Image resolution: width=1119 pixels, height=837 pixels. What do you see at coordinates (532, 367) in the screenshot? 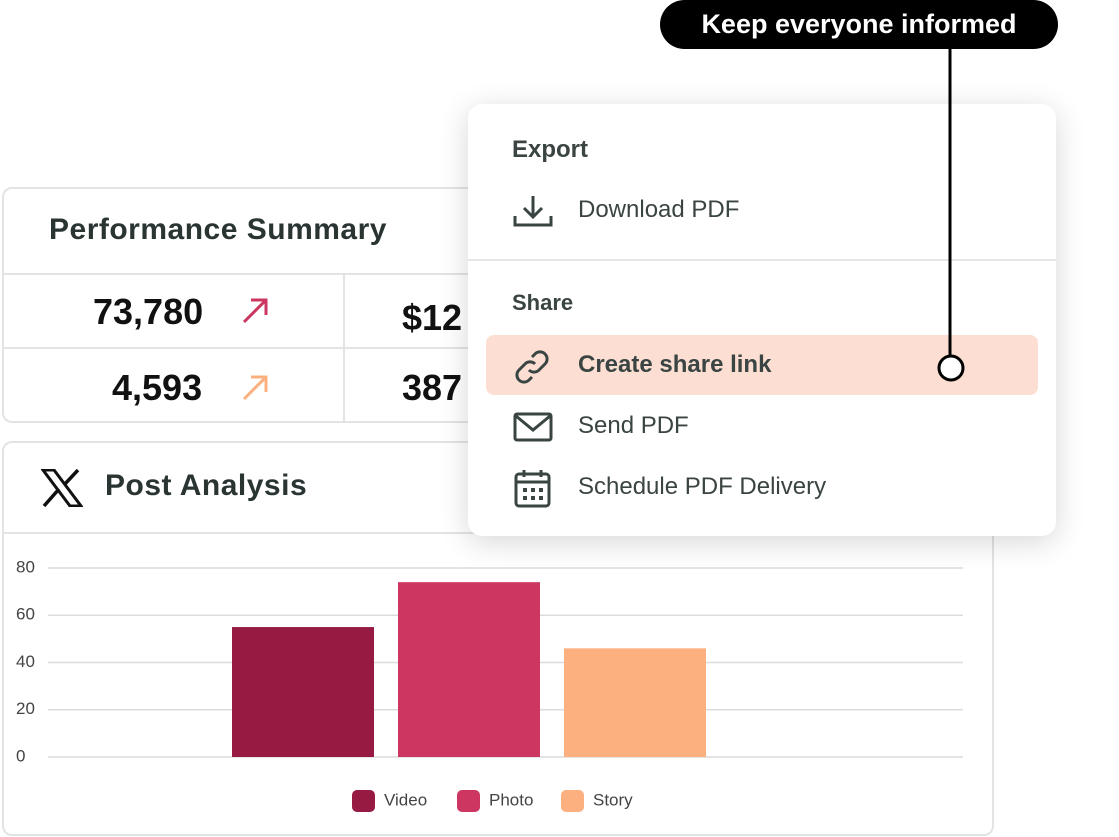
I see `link-icon` at bounding box center [532, 367].